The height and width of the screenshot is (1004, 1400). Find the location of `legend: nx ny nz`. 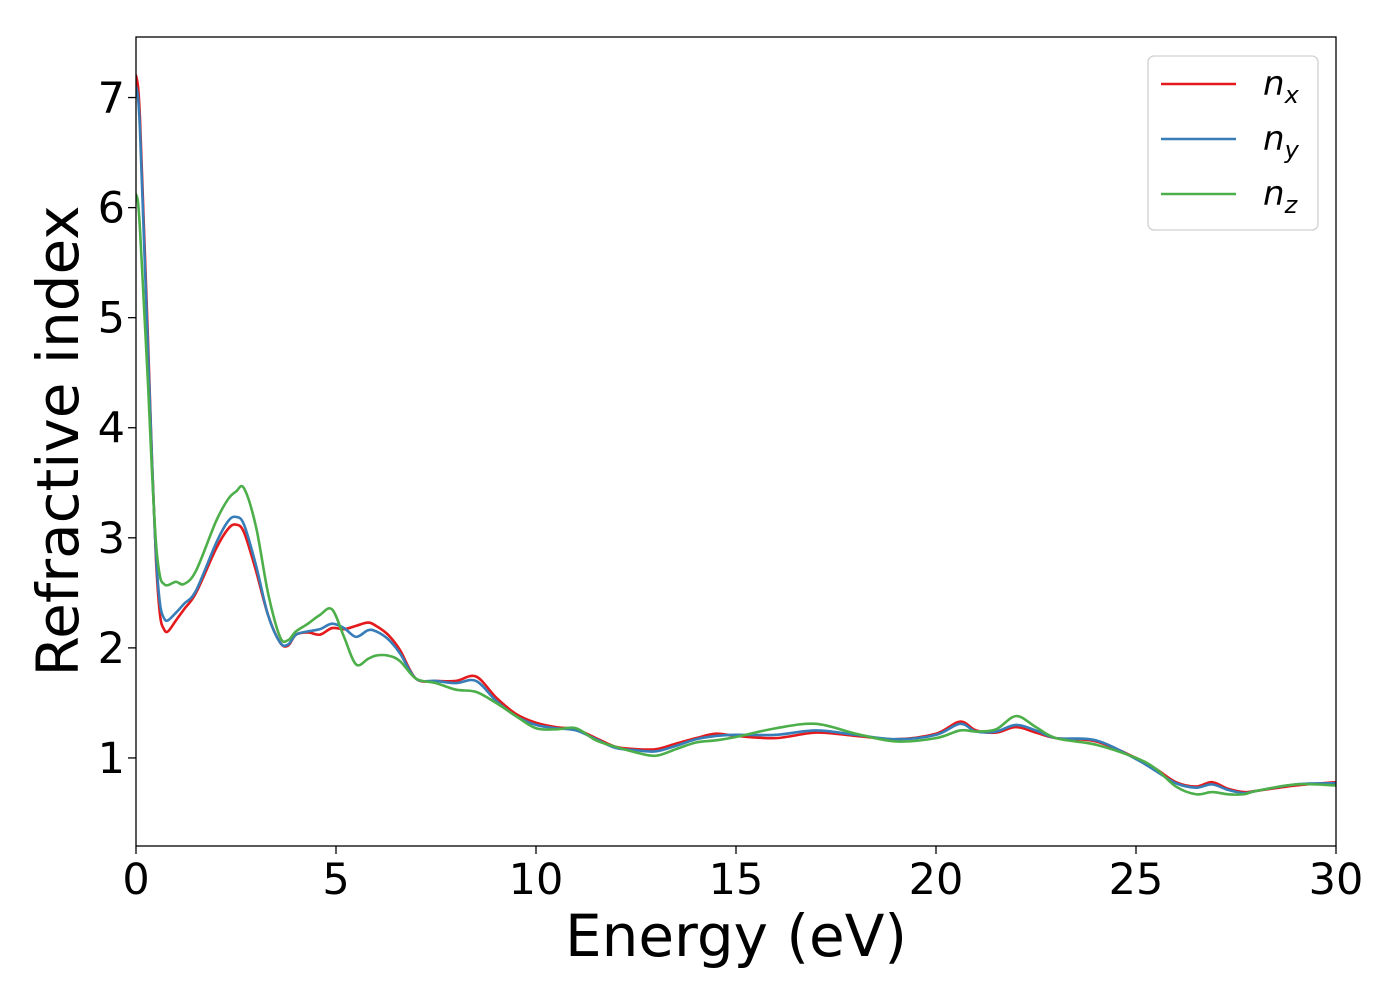

legend: nx ny nz is located at coordinates (1233, 143).